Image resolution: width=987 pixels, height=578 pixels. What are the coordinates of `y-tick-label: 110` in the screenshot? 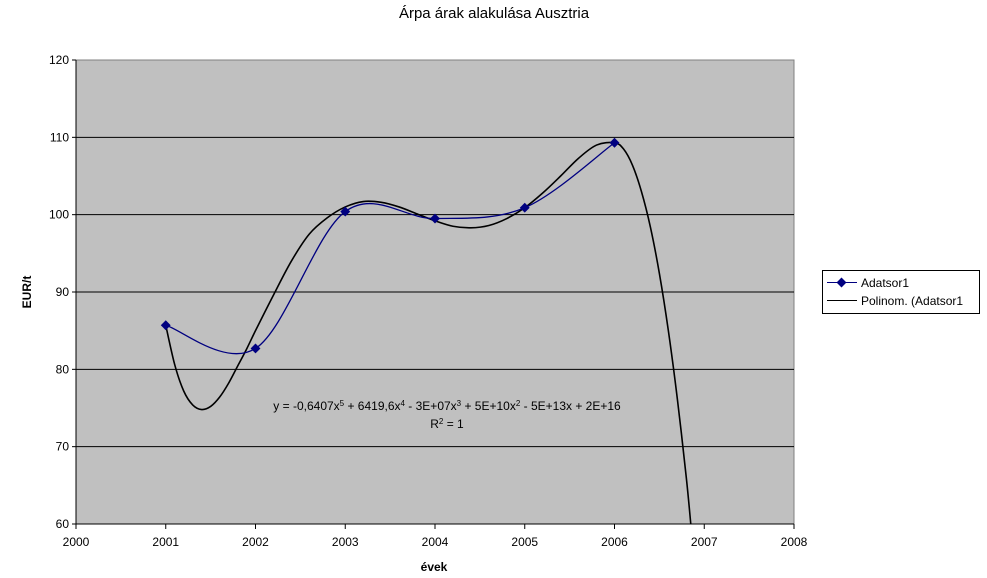 It's located at (59, 137).